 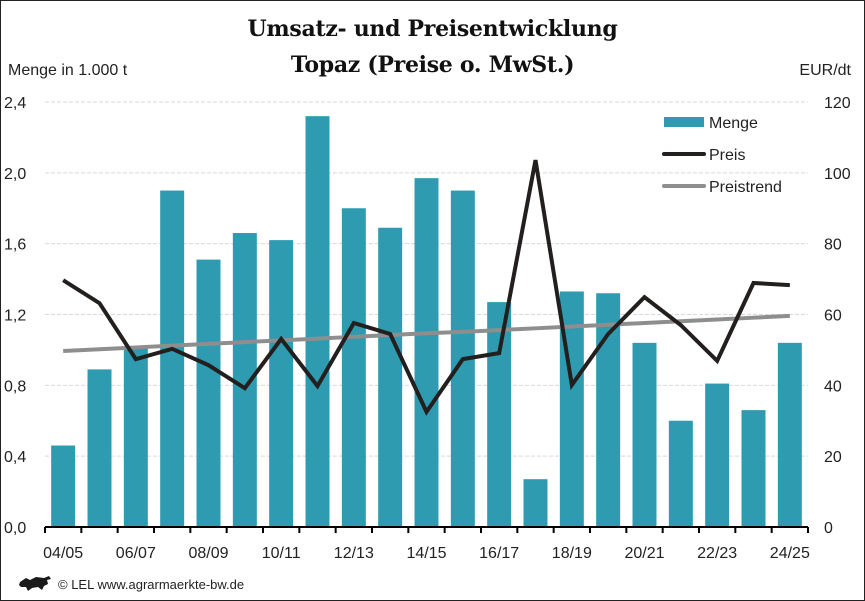 I want to click on y-tick-label-left: 1,6, so click(x=15, y=245).